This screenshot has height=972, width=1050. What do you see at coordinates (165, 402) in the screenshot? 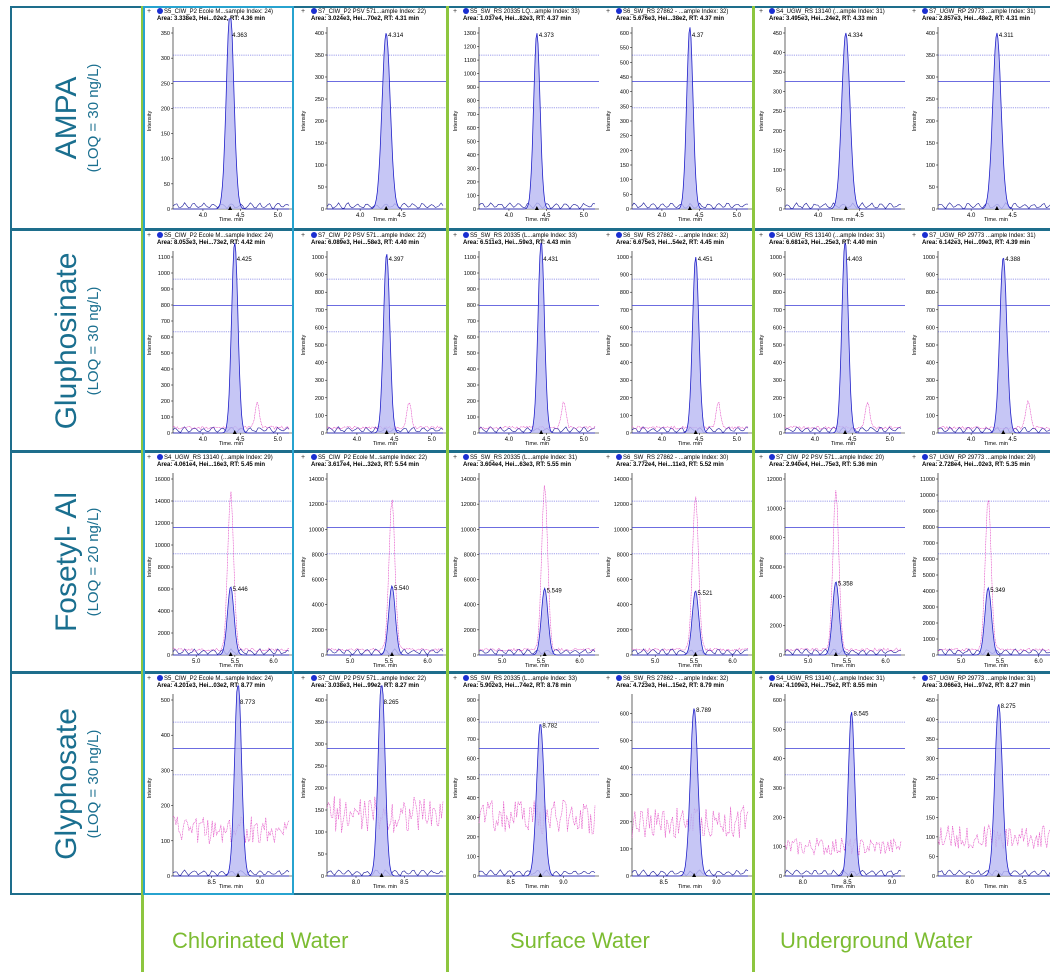
I see `y-tick-label: 200` at bounding box center [165, 402].